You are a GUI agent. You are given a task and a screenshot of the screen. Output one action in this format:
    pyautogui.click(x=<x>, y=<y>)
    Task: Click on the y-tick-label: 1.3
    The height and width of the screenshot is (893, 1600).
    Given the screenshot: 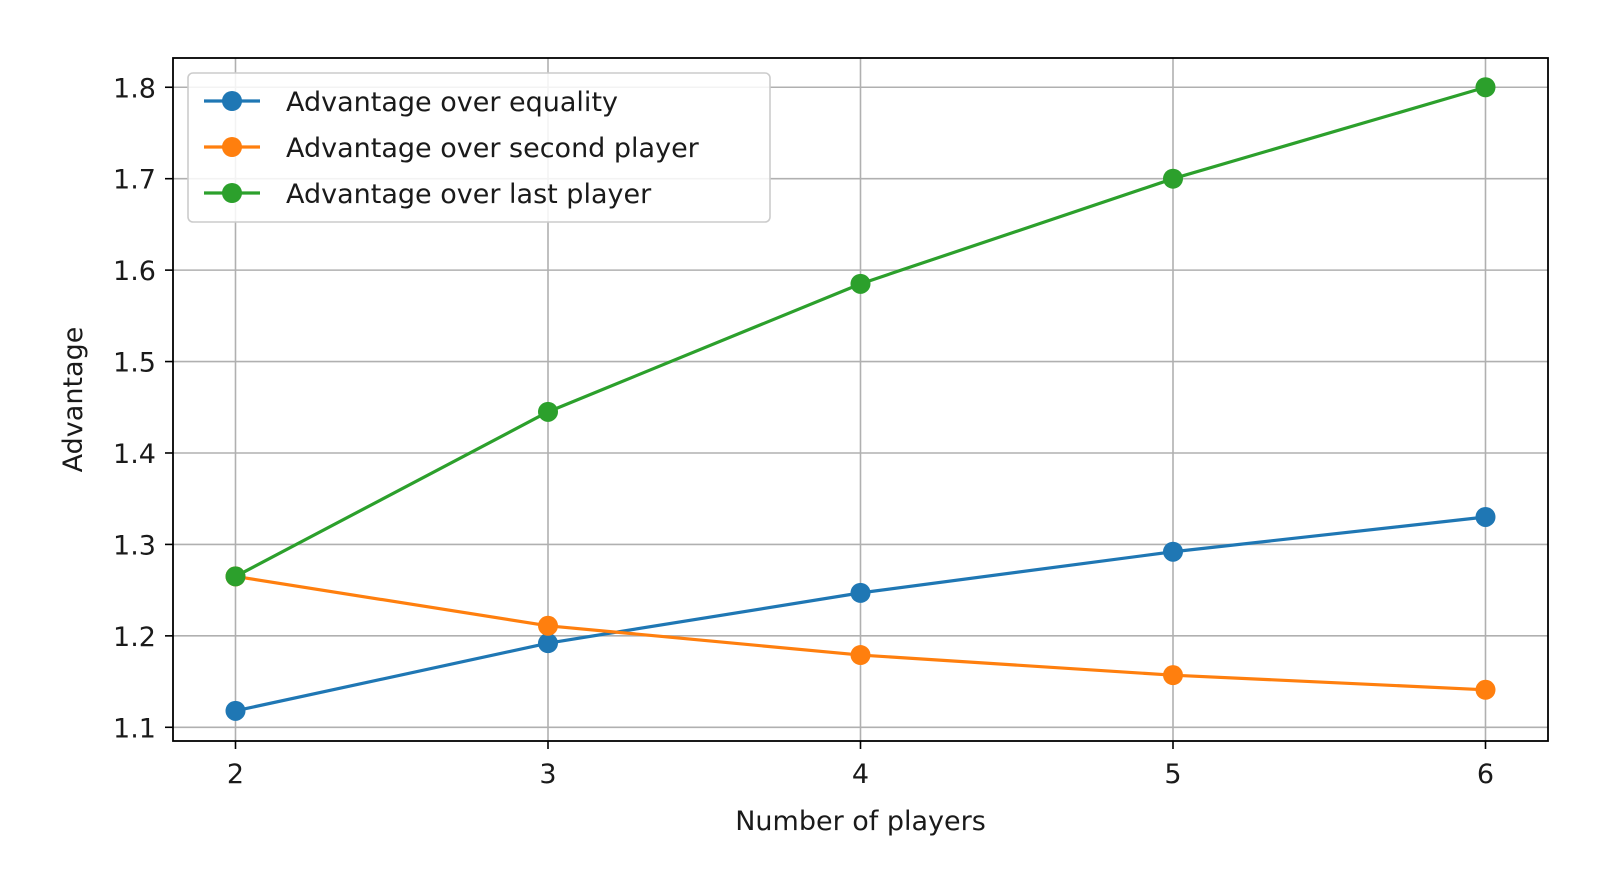 What is the action you would take?
    pyautogui.click(x=134, y=545)
    